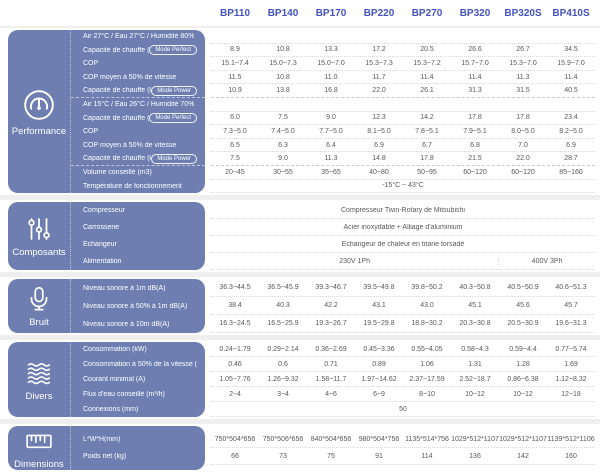  What do you see at coordinates (138, 288) in the screenshot?
I see `spec-label-row: Niveau sonore à 1m dB(A)` at bounding box center [138, 288].